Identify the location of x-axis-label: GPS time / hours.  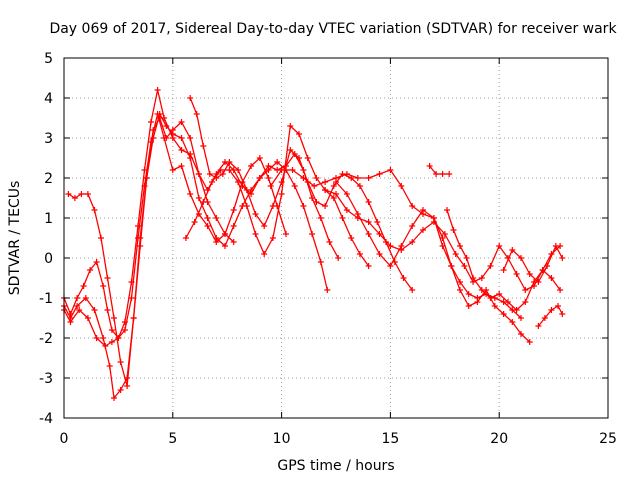
(335, 466).